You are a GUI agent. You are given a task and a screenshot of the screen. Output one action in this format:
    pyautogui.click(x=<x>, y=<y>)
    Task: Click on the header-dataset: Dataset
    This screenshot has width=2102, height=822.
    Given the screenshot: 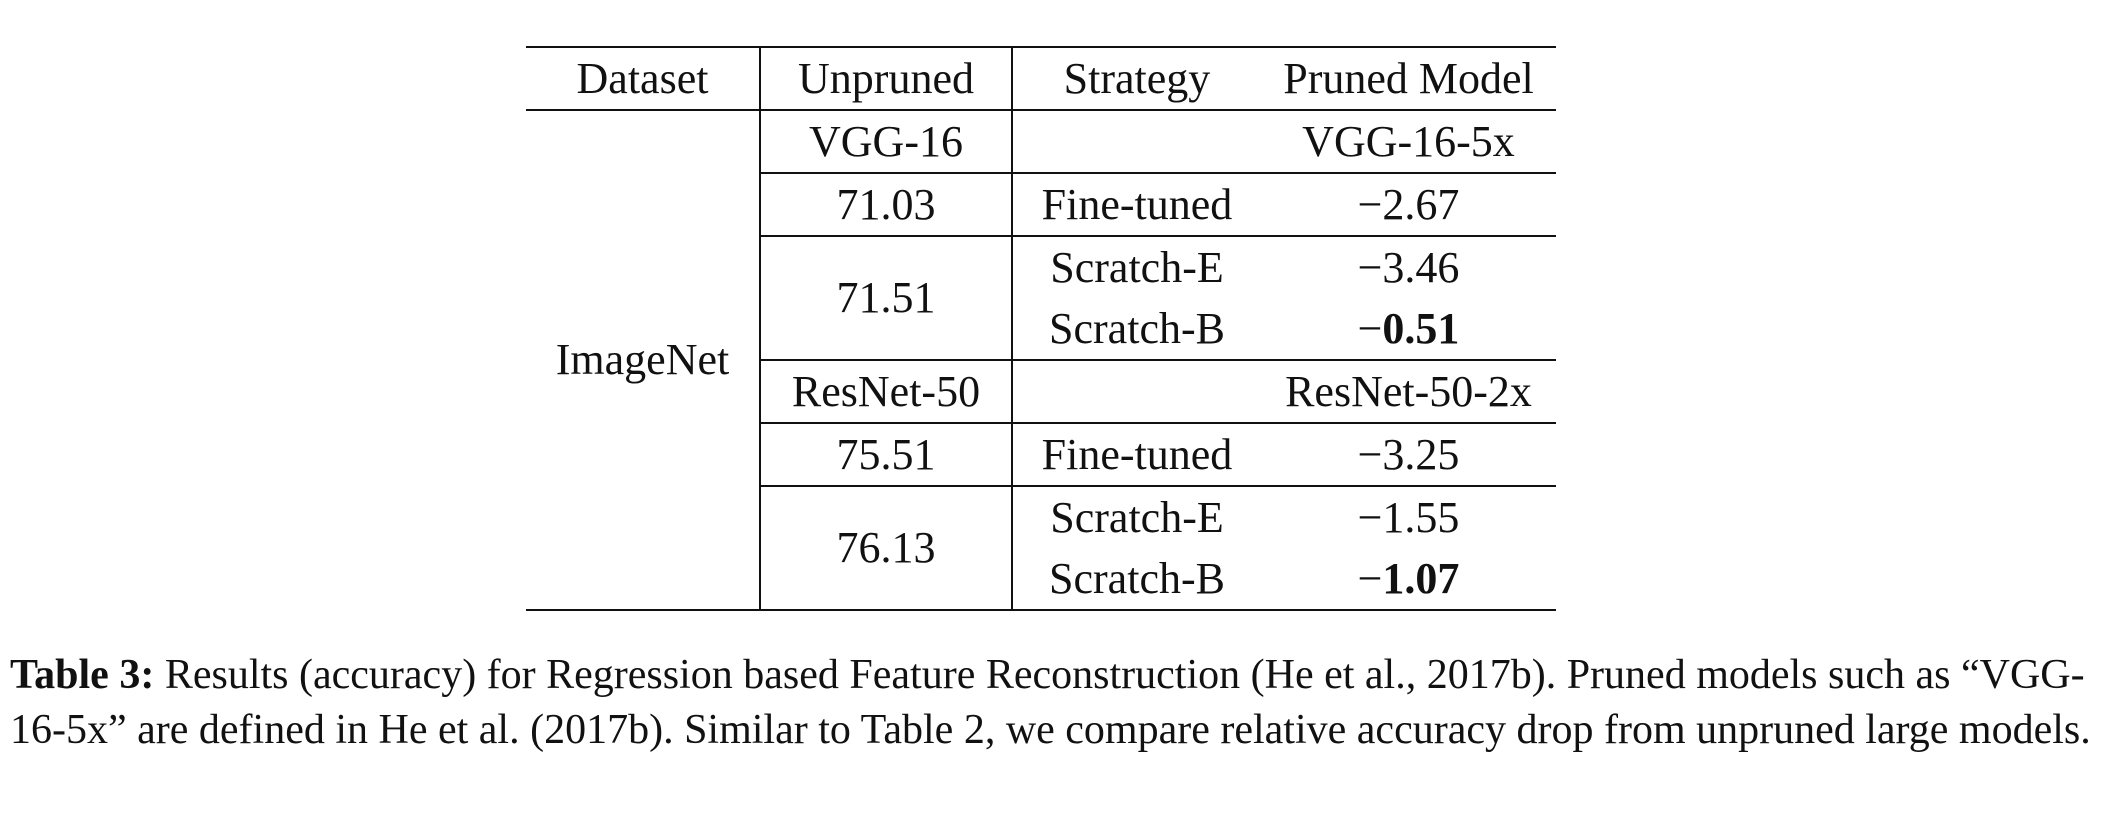 What is the action you would take?
    pyautogui.click(x=643, y=79)
    